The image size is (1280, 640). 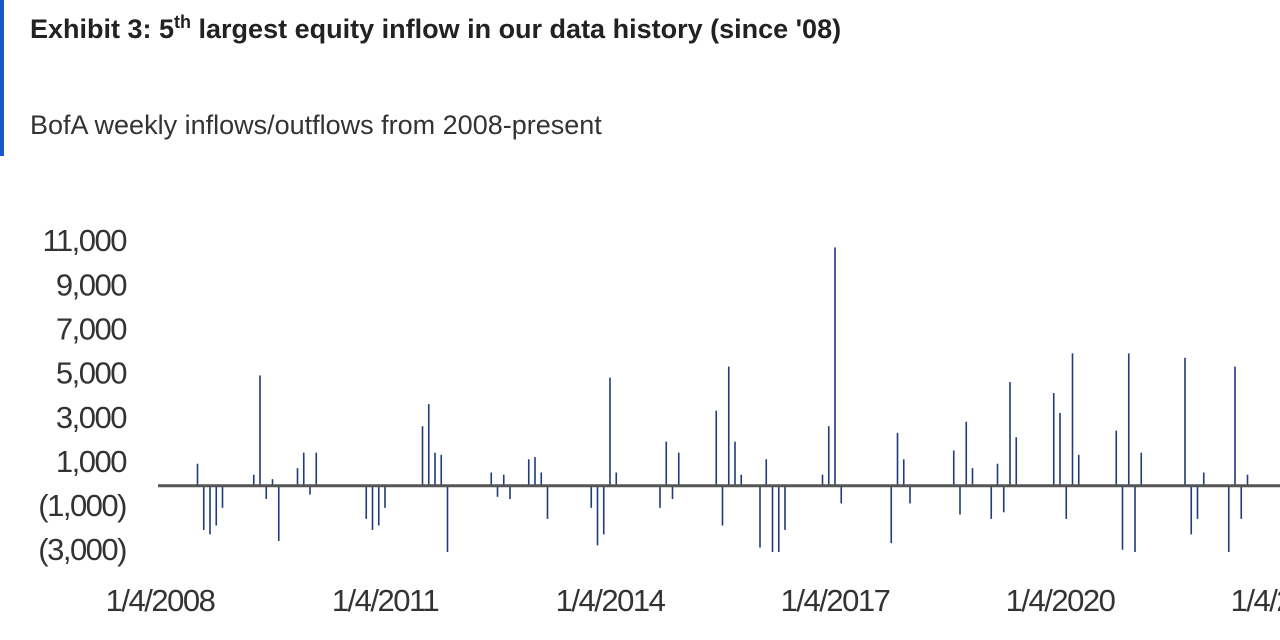 I want to click on x-tick-label: 1/4/2017, so click(x=835, y=600).